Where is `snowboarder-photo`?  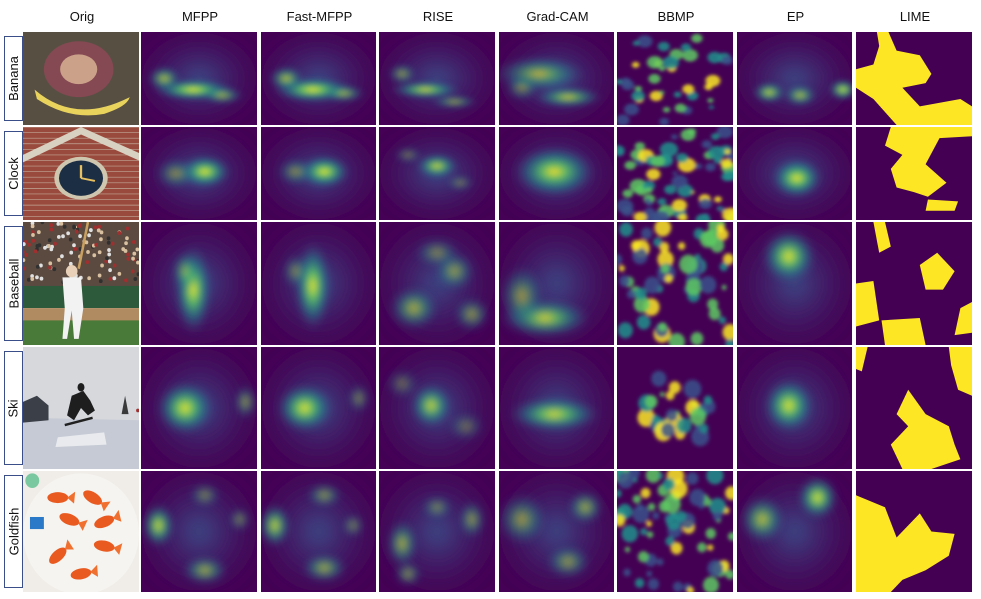
snowboarder-photo is located at coordinates (81, 408).